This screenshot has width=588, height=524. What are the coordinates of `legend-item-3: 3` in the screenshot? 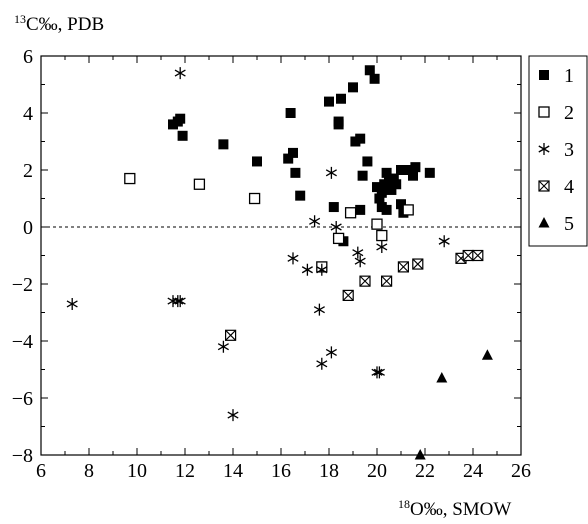 It's located at (556, 150).